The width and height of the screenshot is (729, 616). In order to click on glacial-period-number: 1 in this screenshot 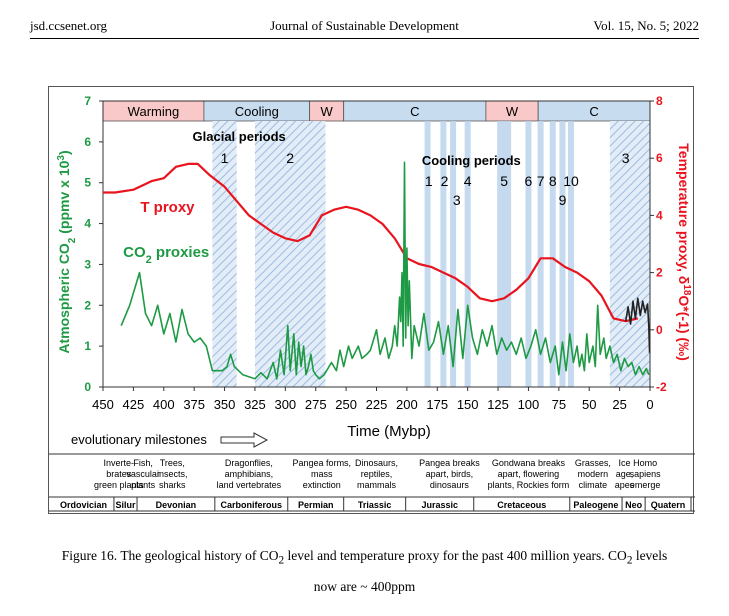, I will do `click(225, 158)`.